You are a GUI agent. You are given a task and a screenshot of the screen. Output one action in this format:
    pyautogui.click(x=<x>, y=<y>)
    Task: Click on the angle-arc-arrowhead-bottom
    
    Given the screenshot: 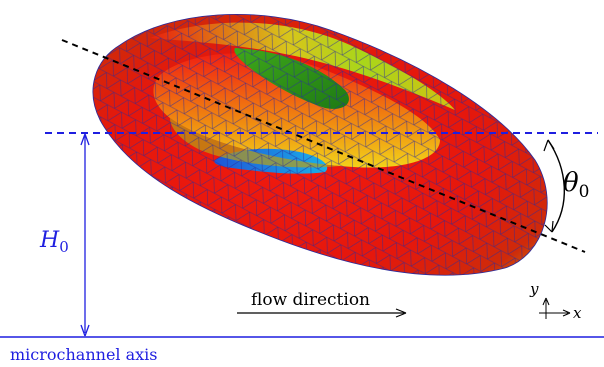 What is the action you would take?
    pyautogui.click(x=549, y=226)
    